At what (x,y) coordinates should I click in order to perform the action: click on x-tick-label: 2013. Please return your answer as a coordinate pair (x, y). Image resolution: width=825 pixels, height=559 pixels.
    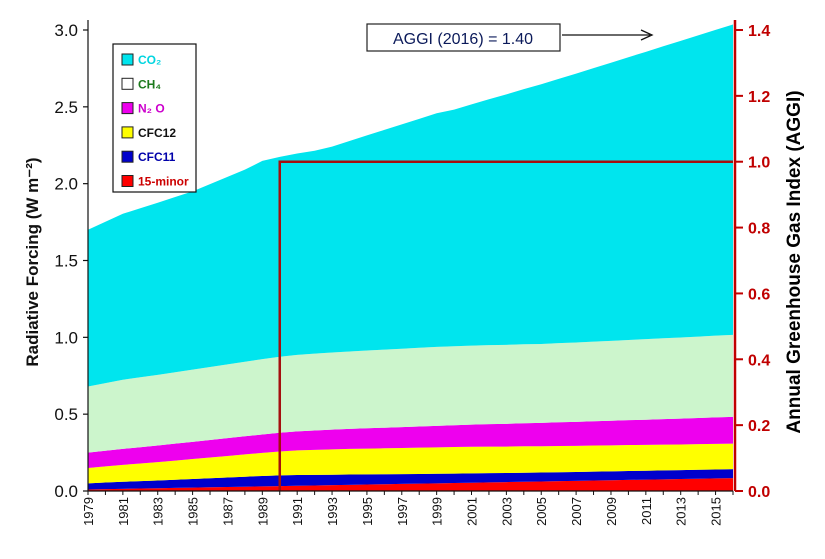
    Looking at the image, I should click on (681, 511).